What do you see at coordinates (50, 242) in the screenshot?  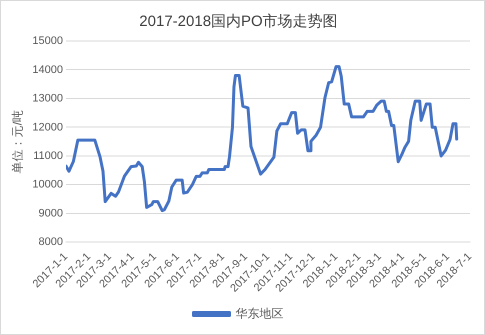 I see `y-tick-label: 8000` at bounding box center [50, 242].